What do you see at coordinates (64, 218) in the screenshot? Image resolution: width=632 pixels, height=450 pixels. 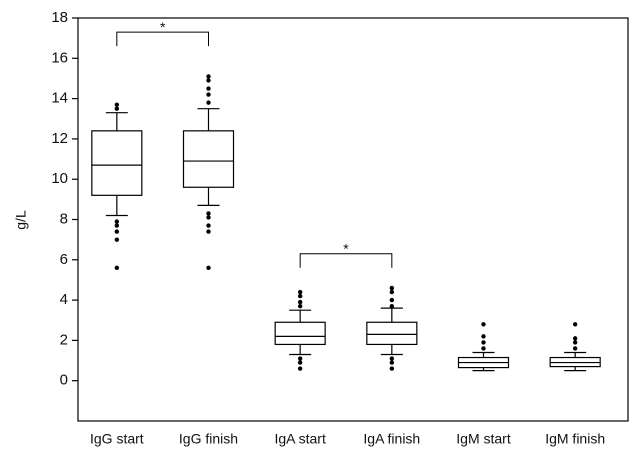 I see `y-tick-label: 8` at bounding box center [64, 218].